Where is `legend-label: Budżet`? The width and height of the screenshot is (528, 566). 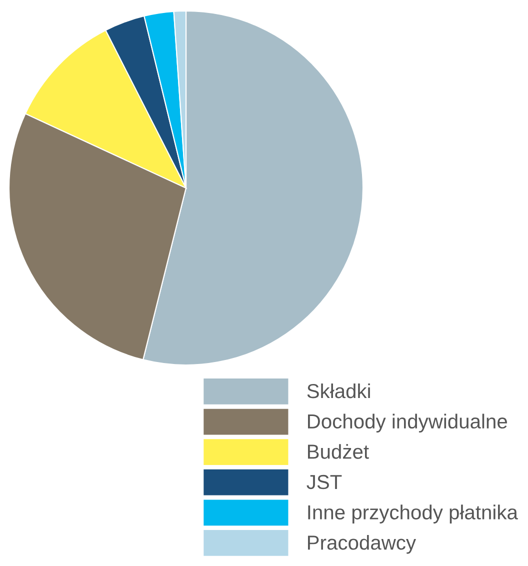 legend-label: Budżet is located at coordinates (338, 451).